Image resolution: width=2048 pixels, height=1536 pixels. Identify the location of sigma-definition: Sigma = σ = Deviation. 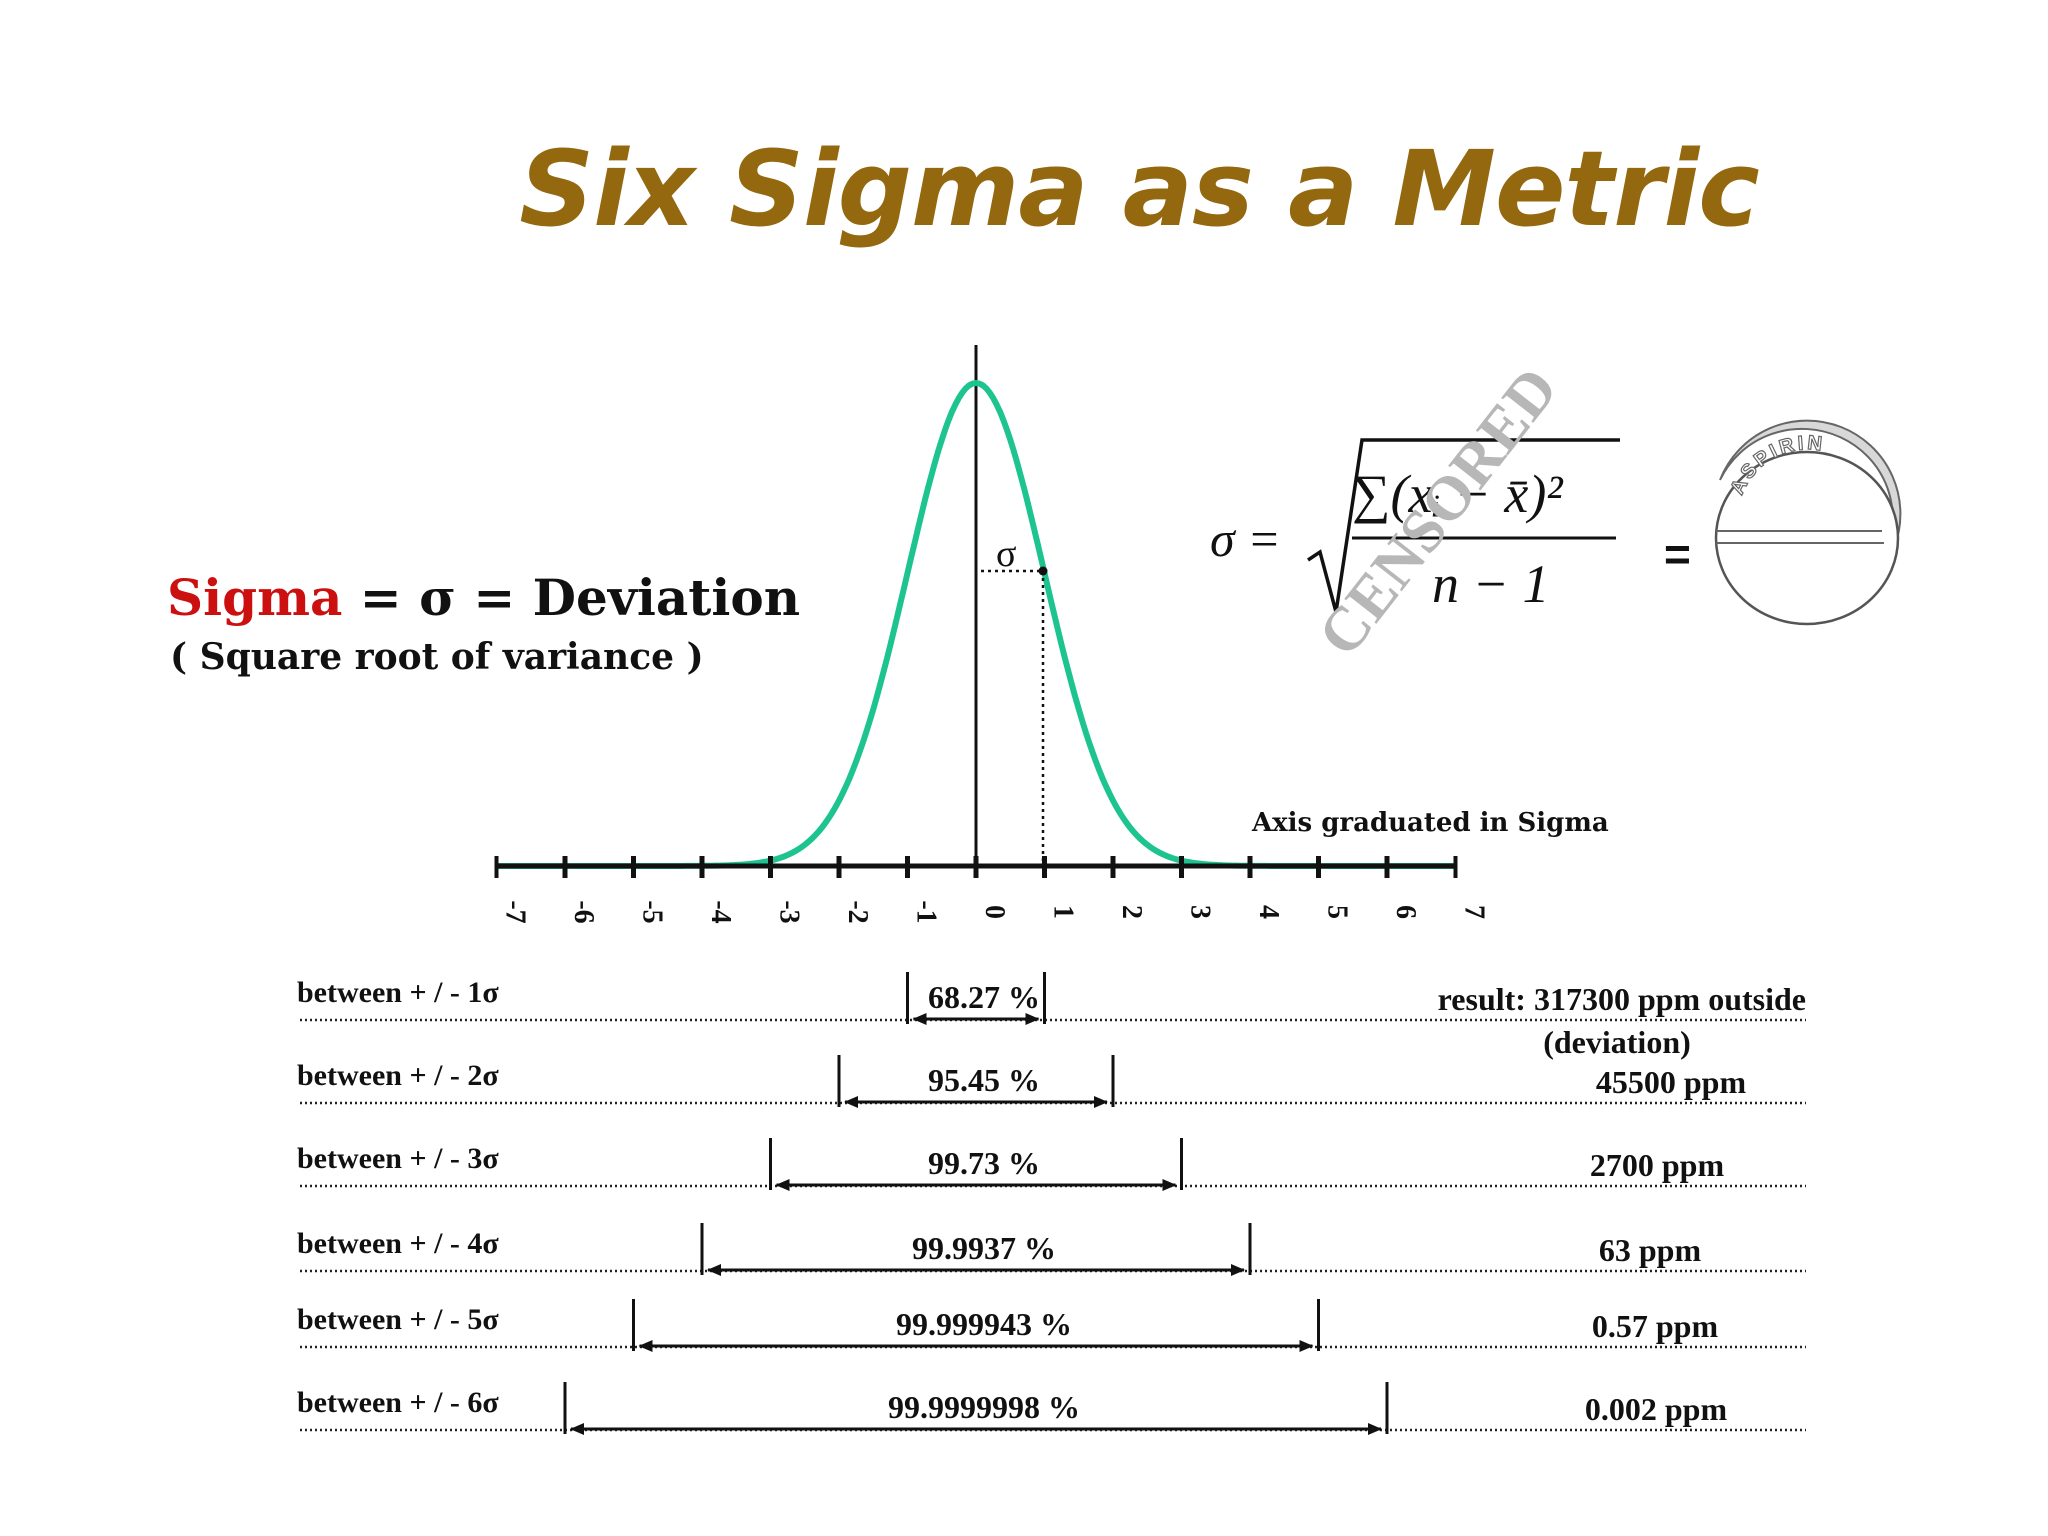
(483, 597).